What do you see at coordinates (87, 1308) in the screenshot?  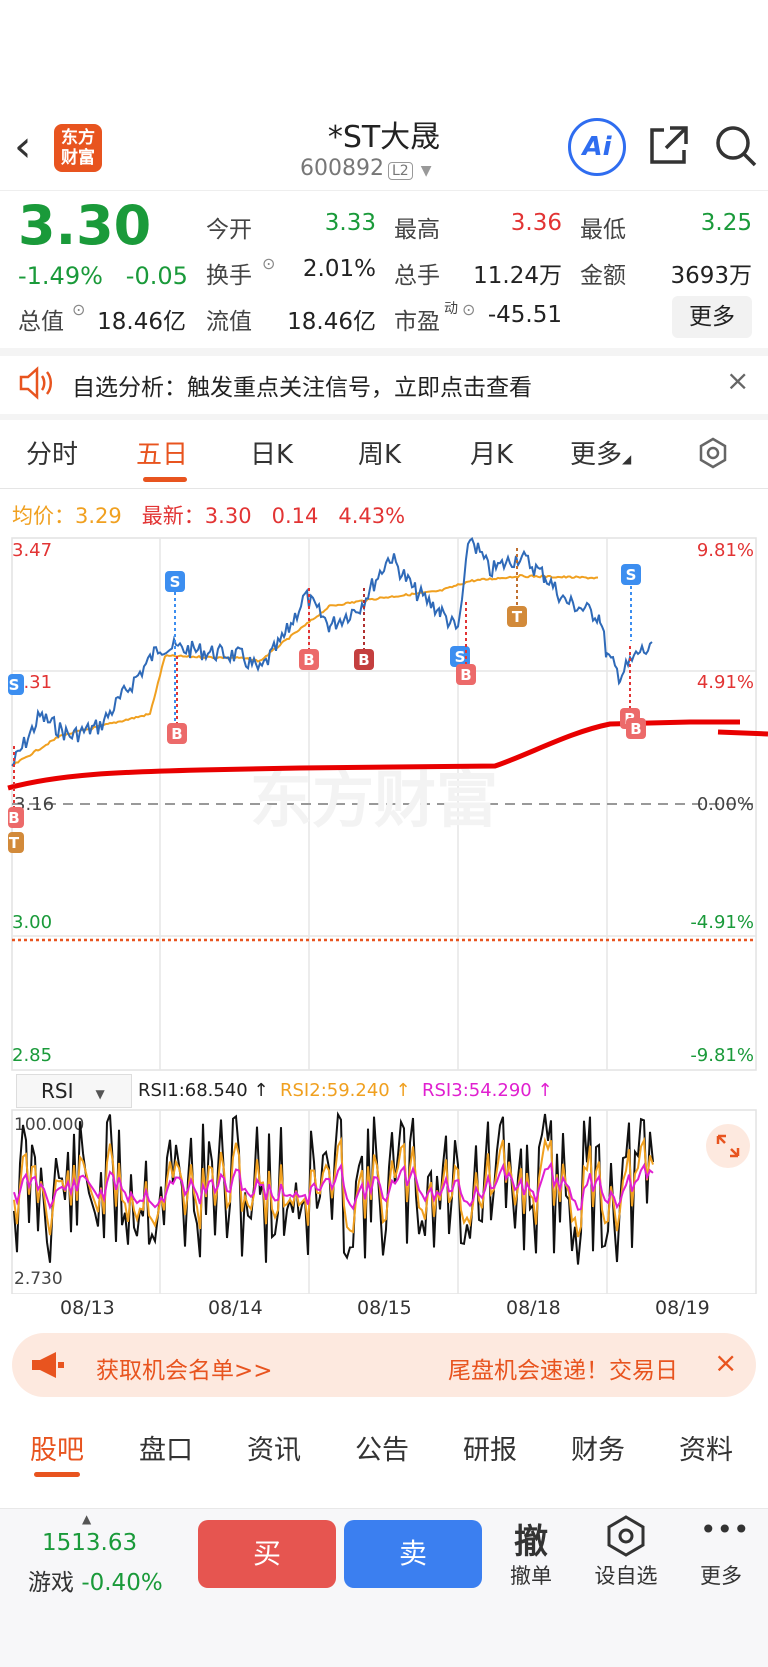 I see `date-label: 08/13` at bounding box center [87, 1308].